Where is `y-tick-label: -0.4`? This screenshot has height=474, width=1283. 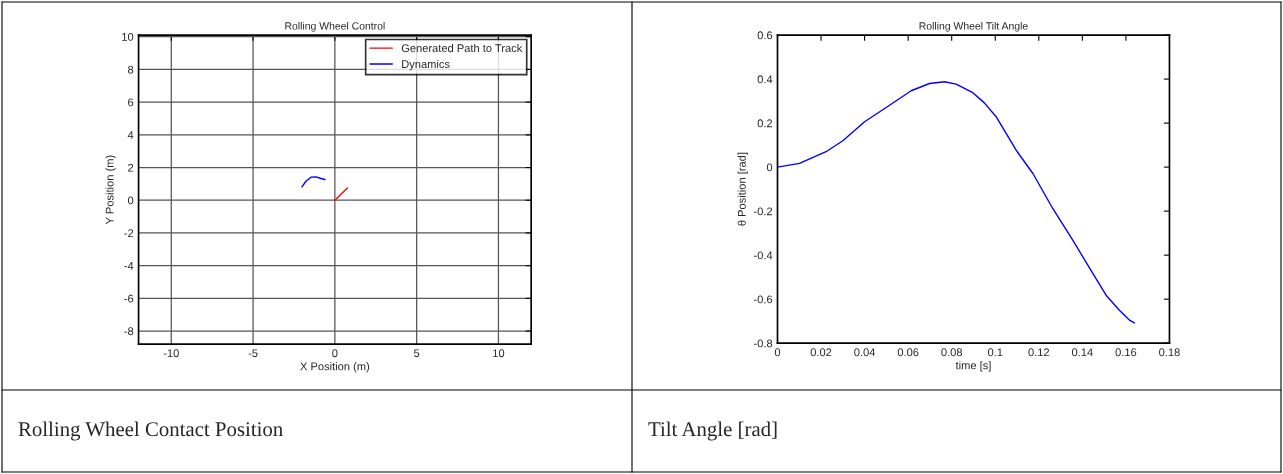 y-tick-label: -0.4 is located at coordinates (763, 255).